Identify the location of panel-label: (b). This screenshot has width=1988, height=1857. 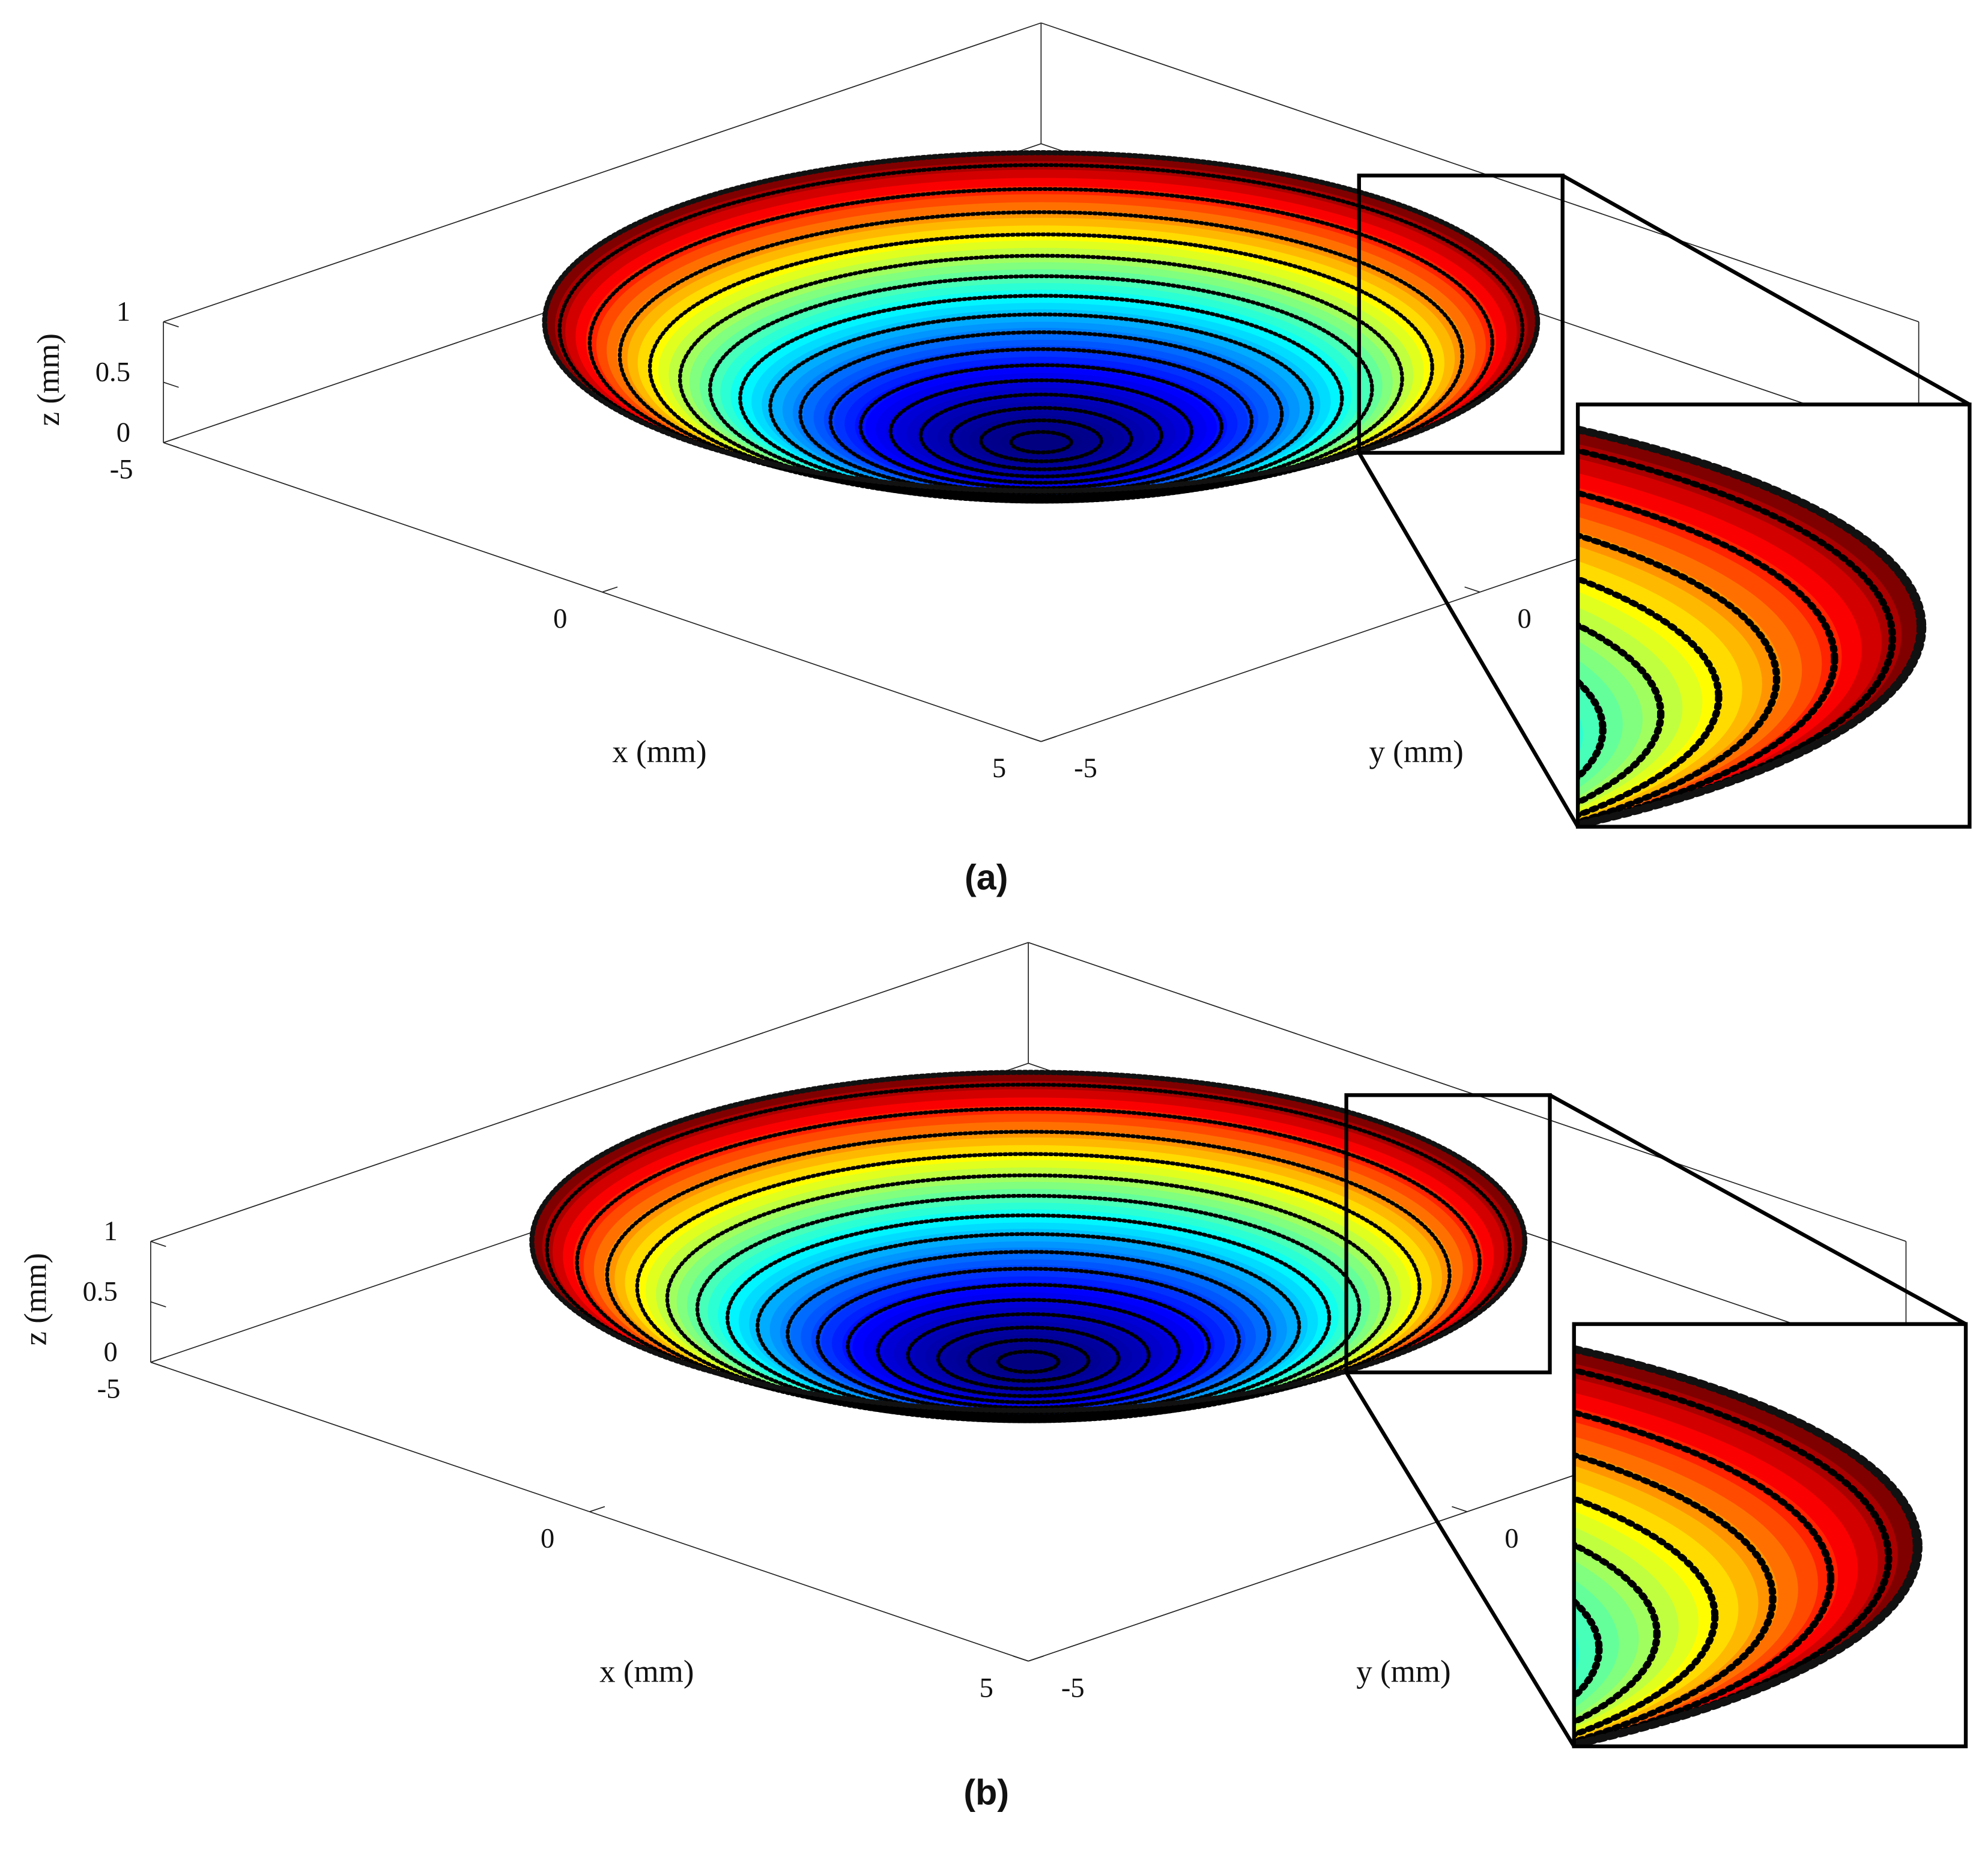
(986, 1792).